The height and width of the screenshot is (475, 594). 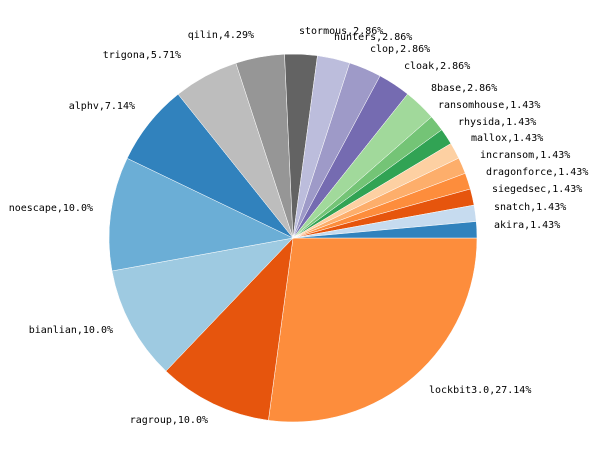 I want to click on slice-label-4: alphv,7.14%, so click(x=102, y=106).